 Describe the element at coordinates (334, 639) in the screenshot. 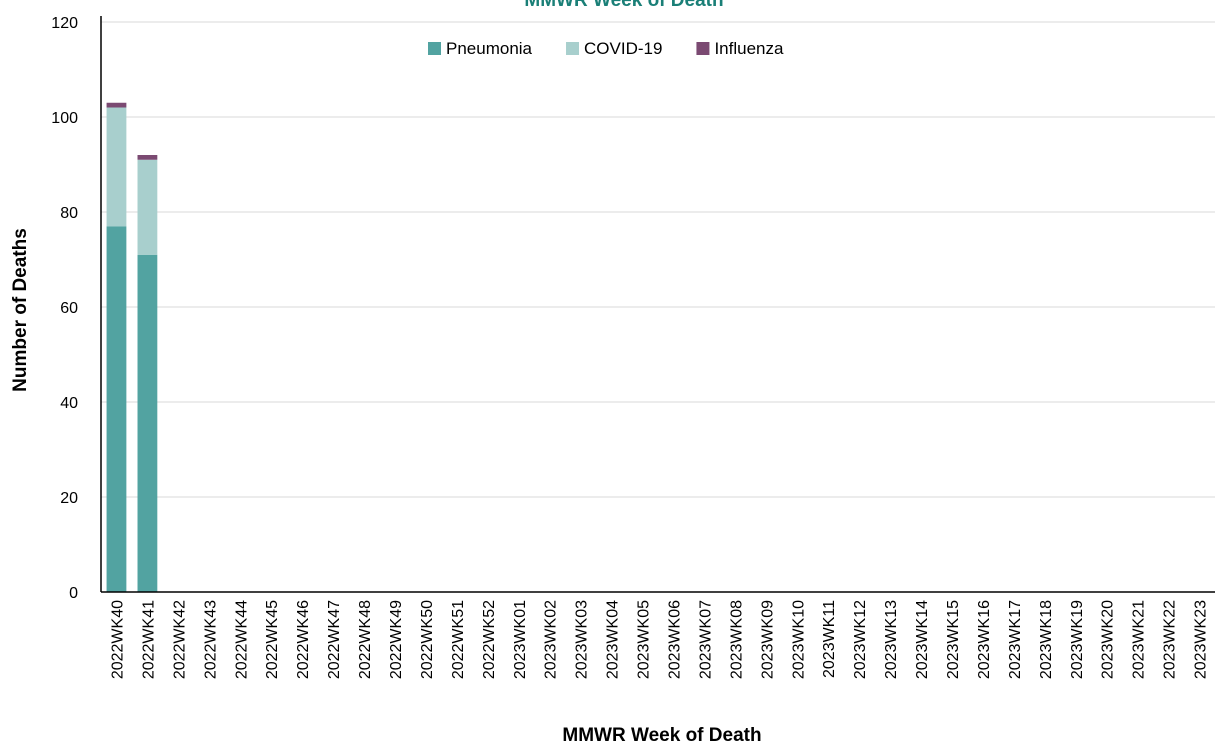

I see `x-tick-label: 2022WK47` at that location.